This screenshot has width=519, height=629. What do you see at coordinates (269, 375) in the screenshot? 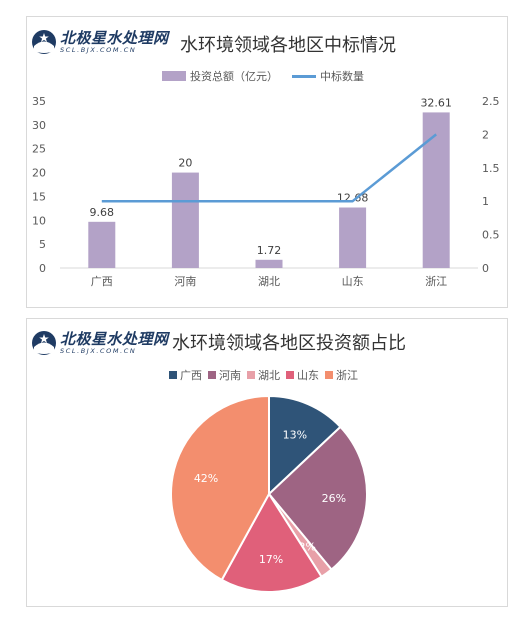
I see `pie-legend-label: 湖北` at bounding box center [269, 375].